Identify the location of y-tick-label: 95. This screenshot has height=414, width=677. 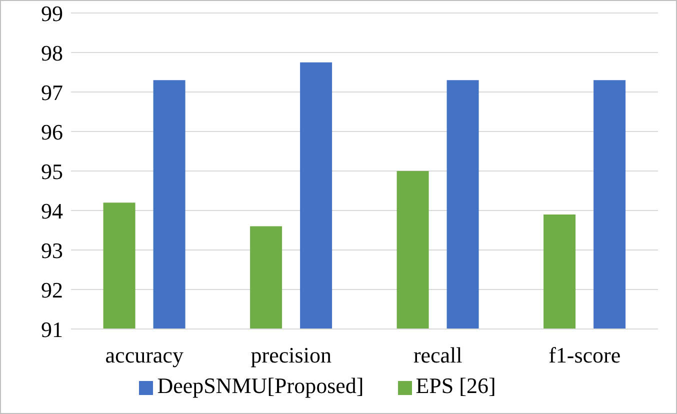
(52, 171).